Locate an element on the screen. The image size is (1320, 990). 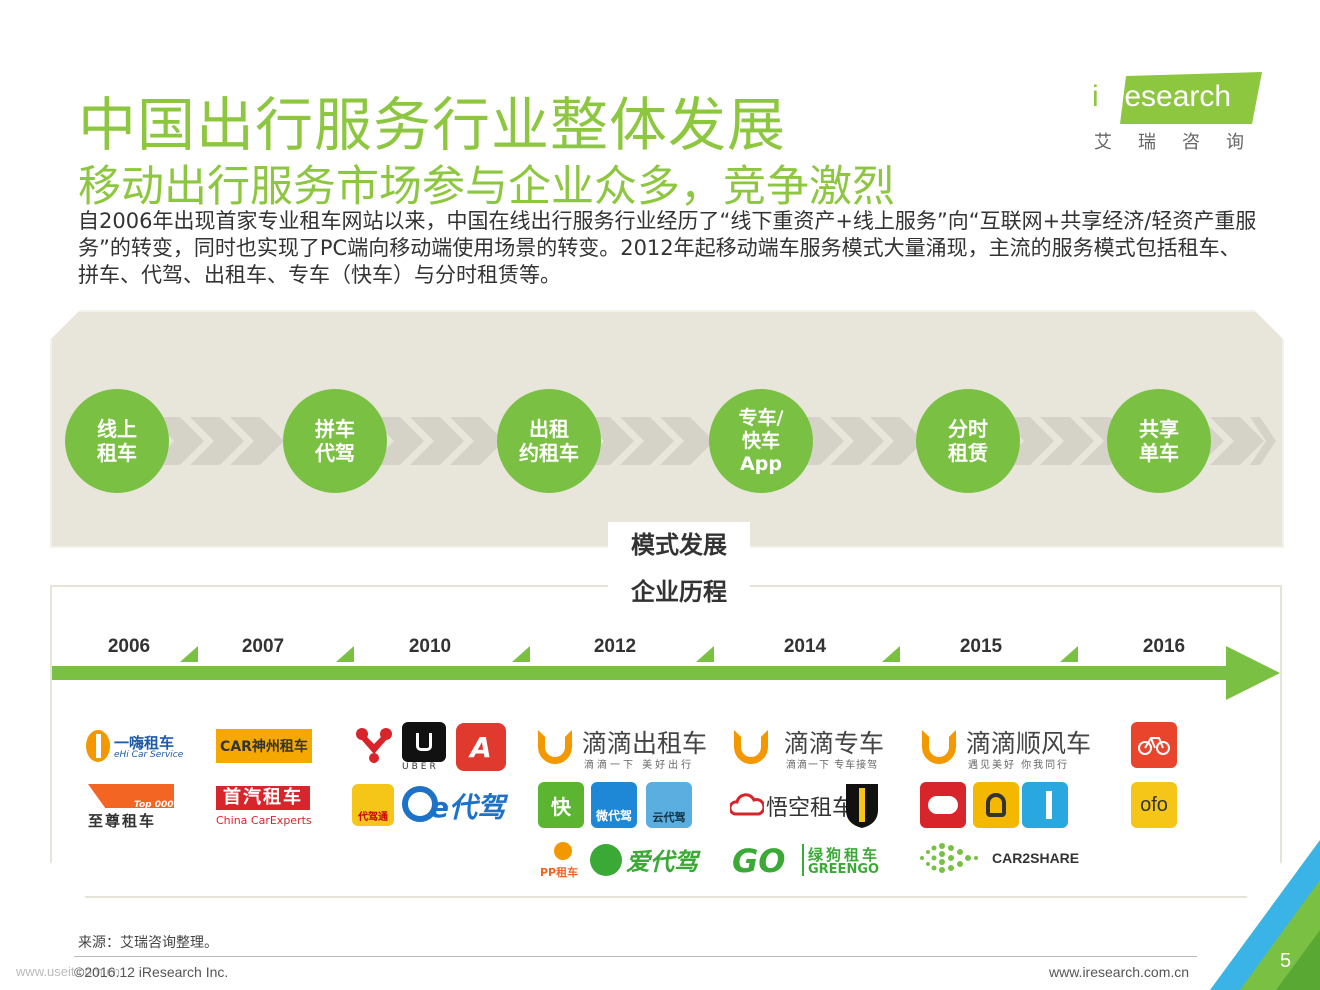
year-2007: 2007 is located at coordinates (263, 646).